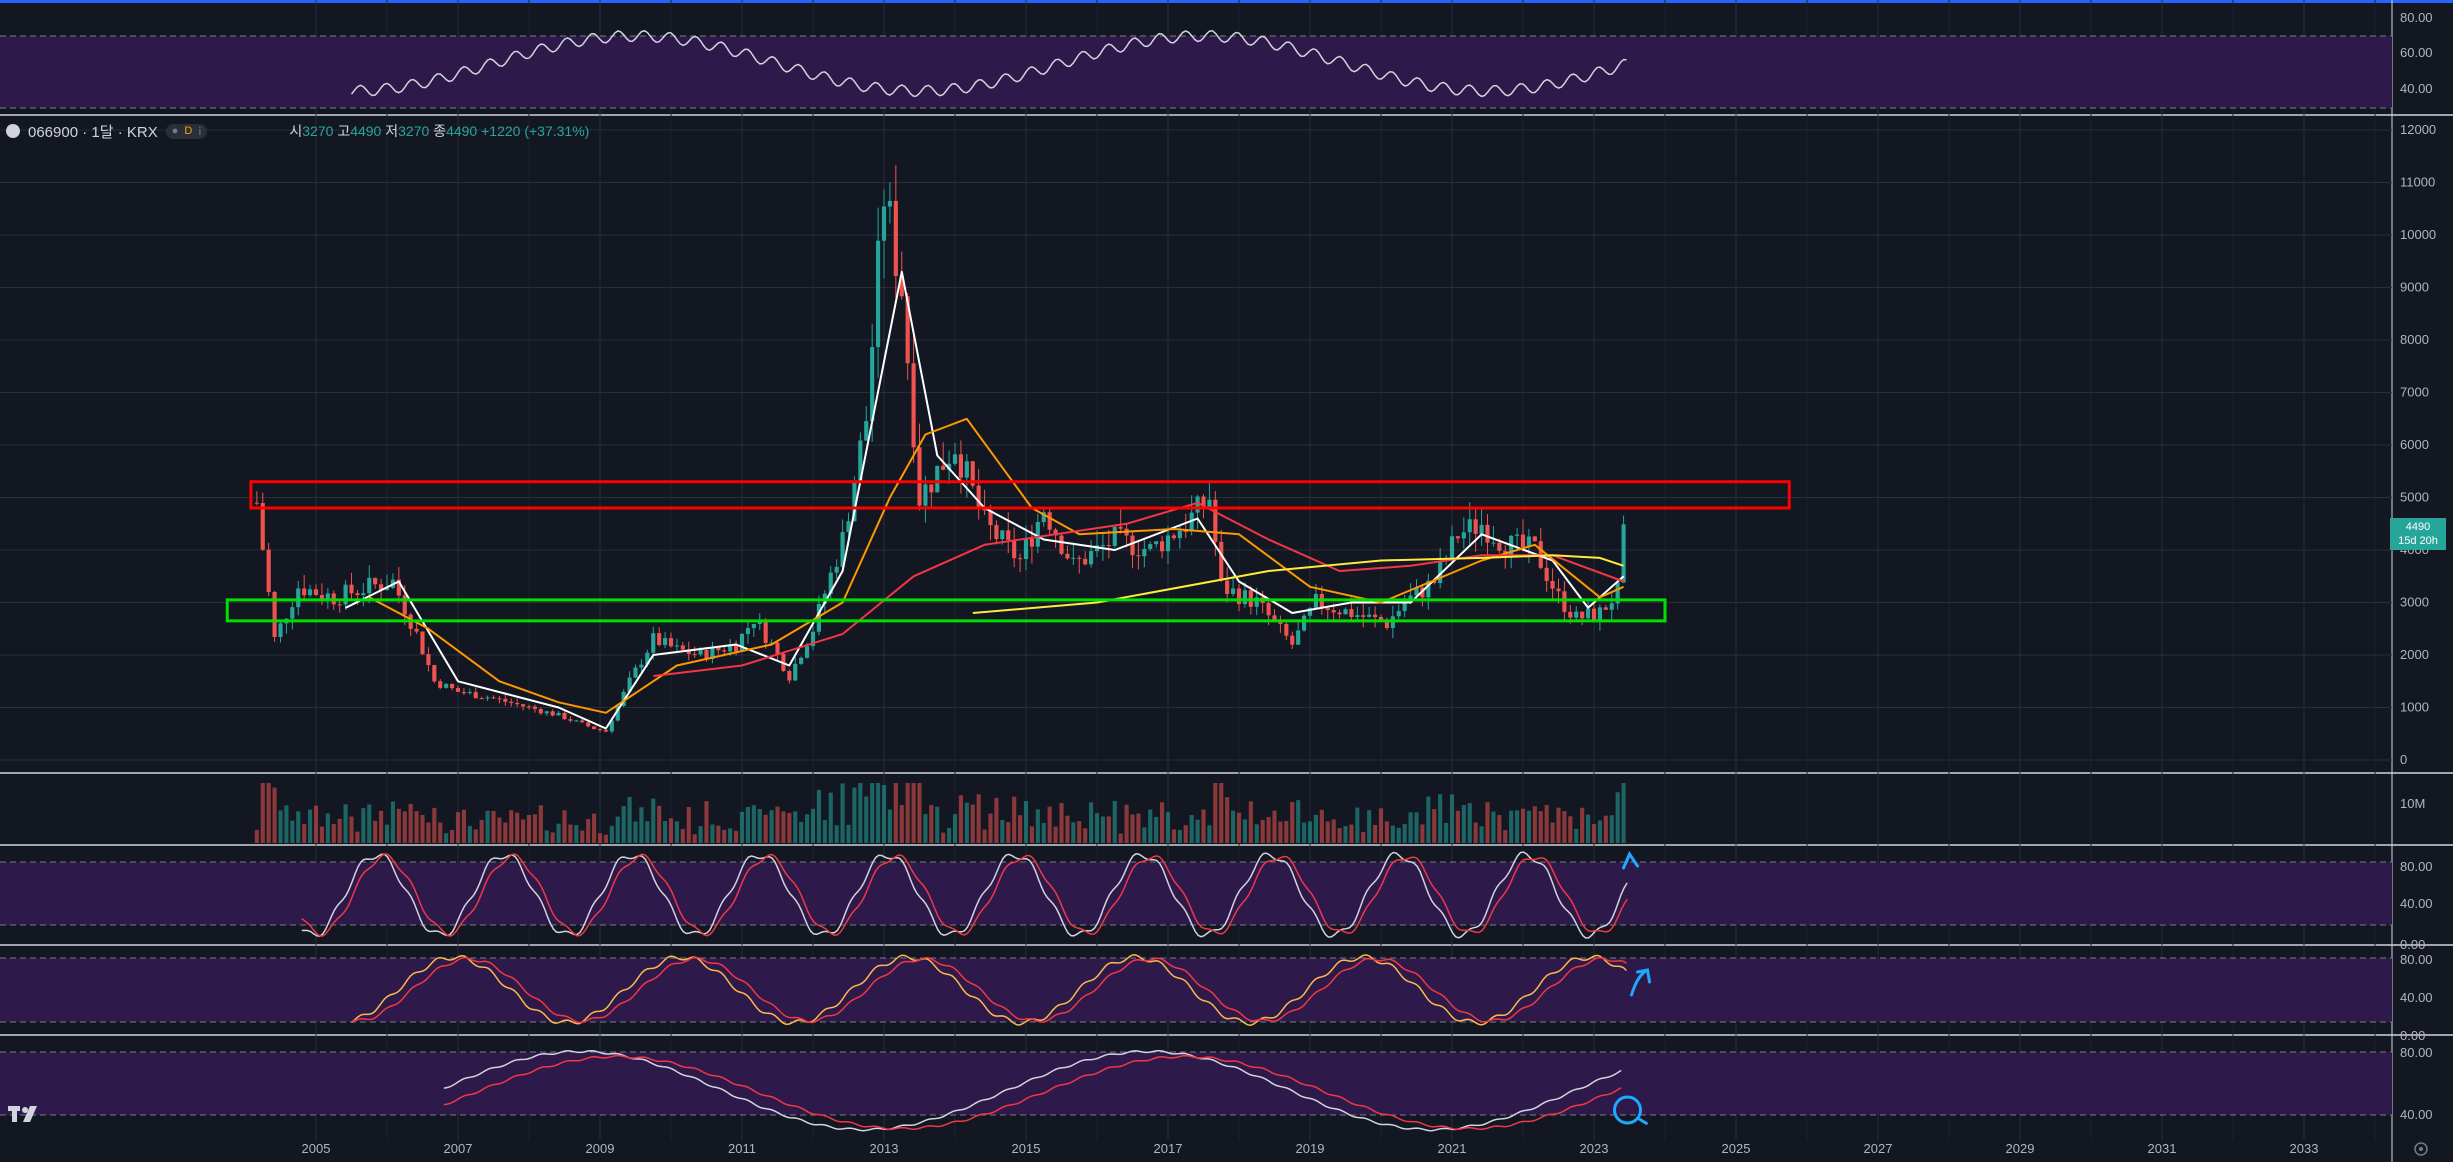  What do you see at coordinates (93, 132) in the screenshot?
I see `symbol-title: 066900 · 1달 · KRX` at bounding box center [93, 132].